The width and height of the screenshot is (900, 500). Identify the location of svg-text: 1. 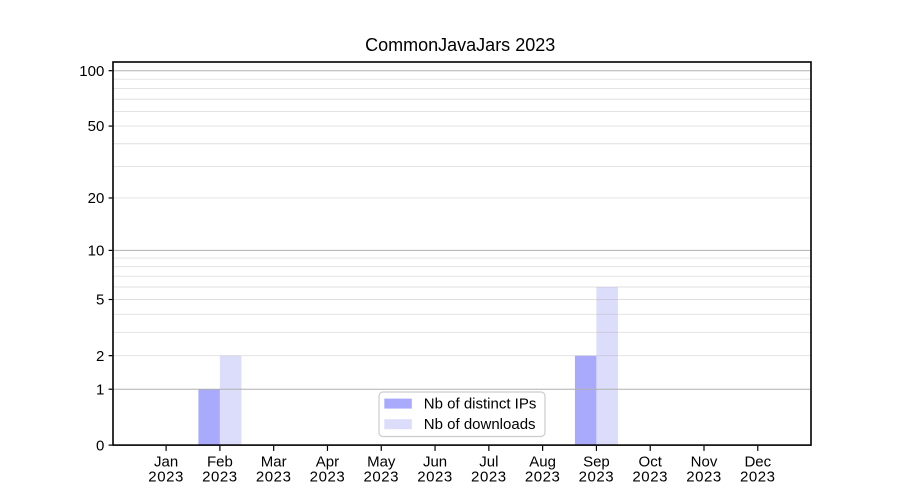
(100, 389).